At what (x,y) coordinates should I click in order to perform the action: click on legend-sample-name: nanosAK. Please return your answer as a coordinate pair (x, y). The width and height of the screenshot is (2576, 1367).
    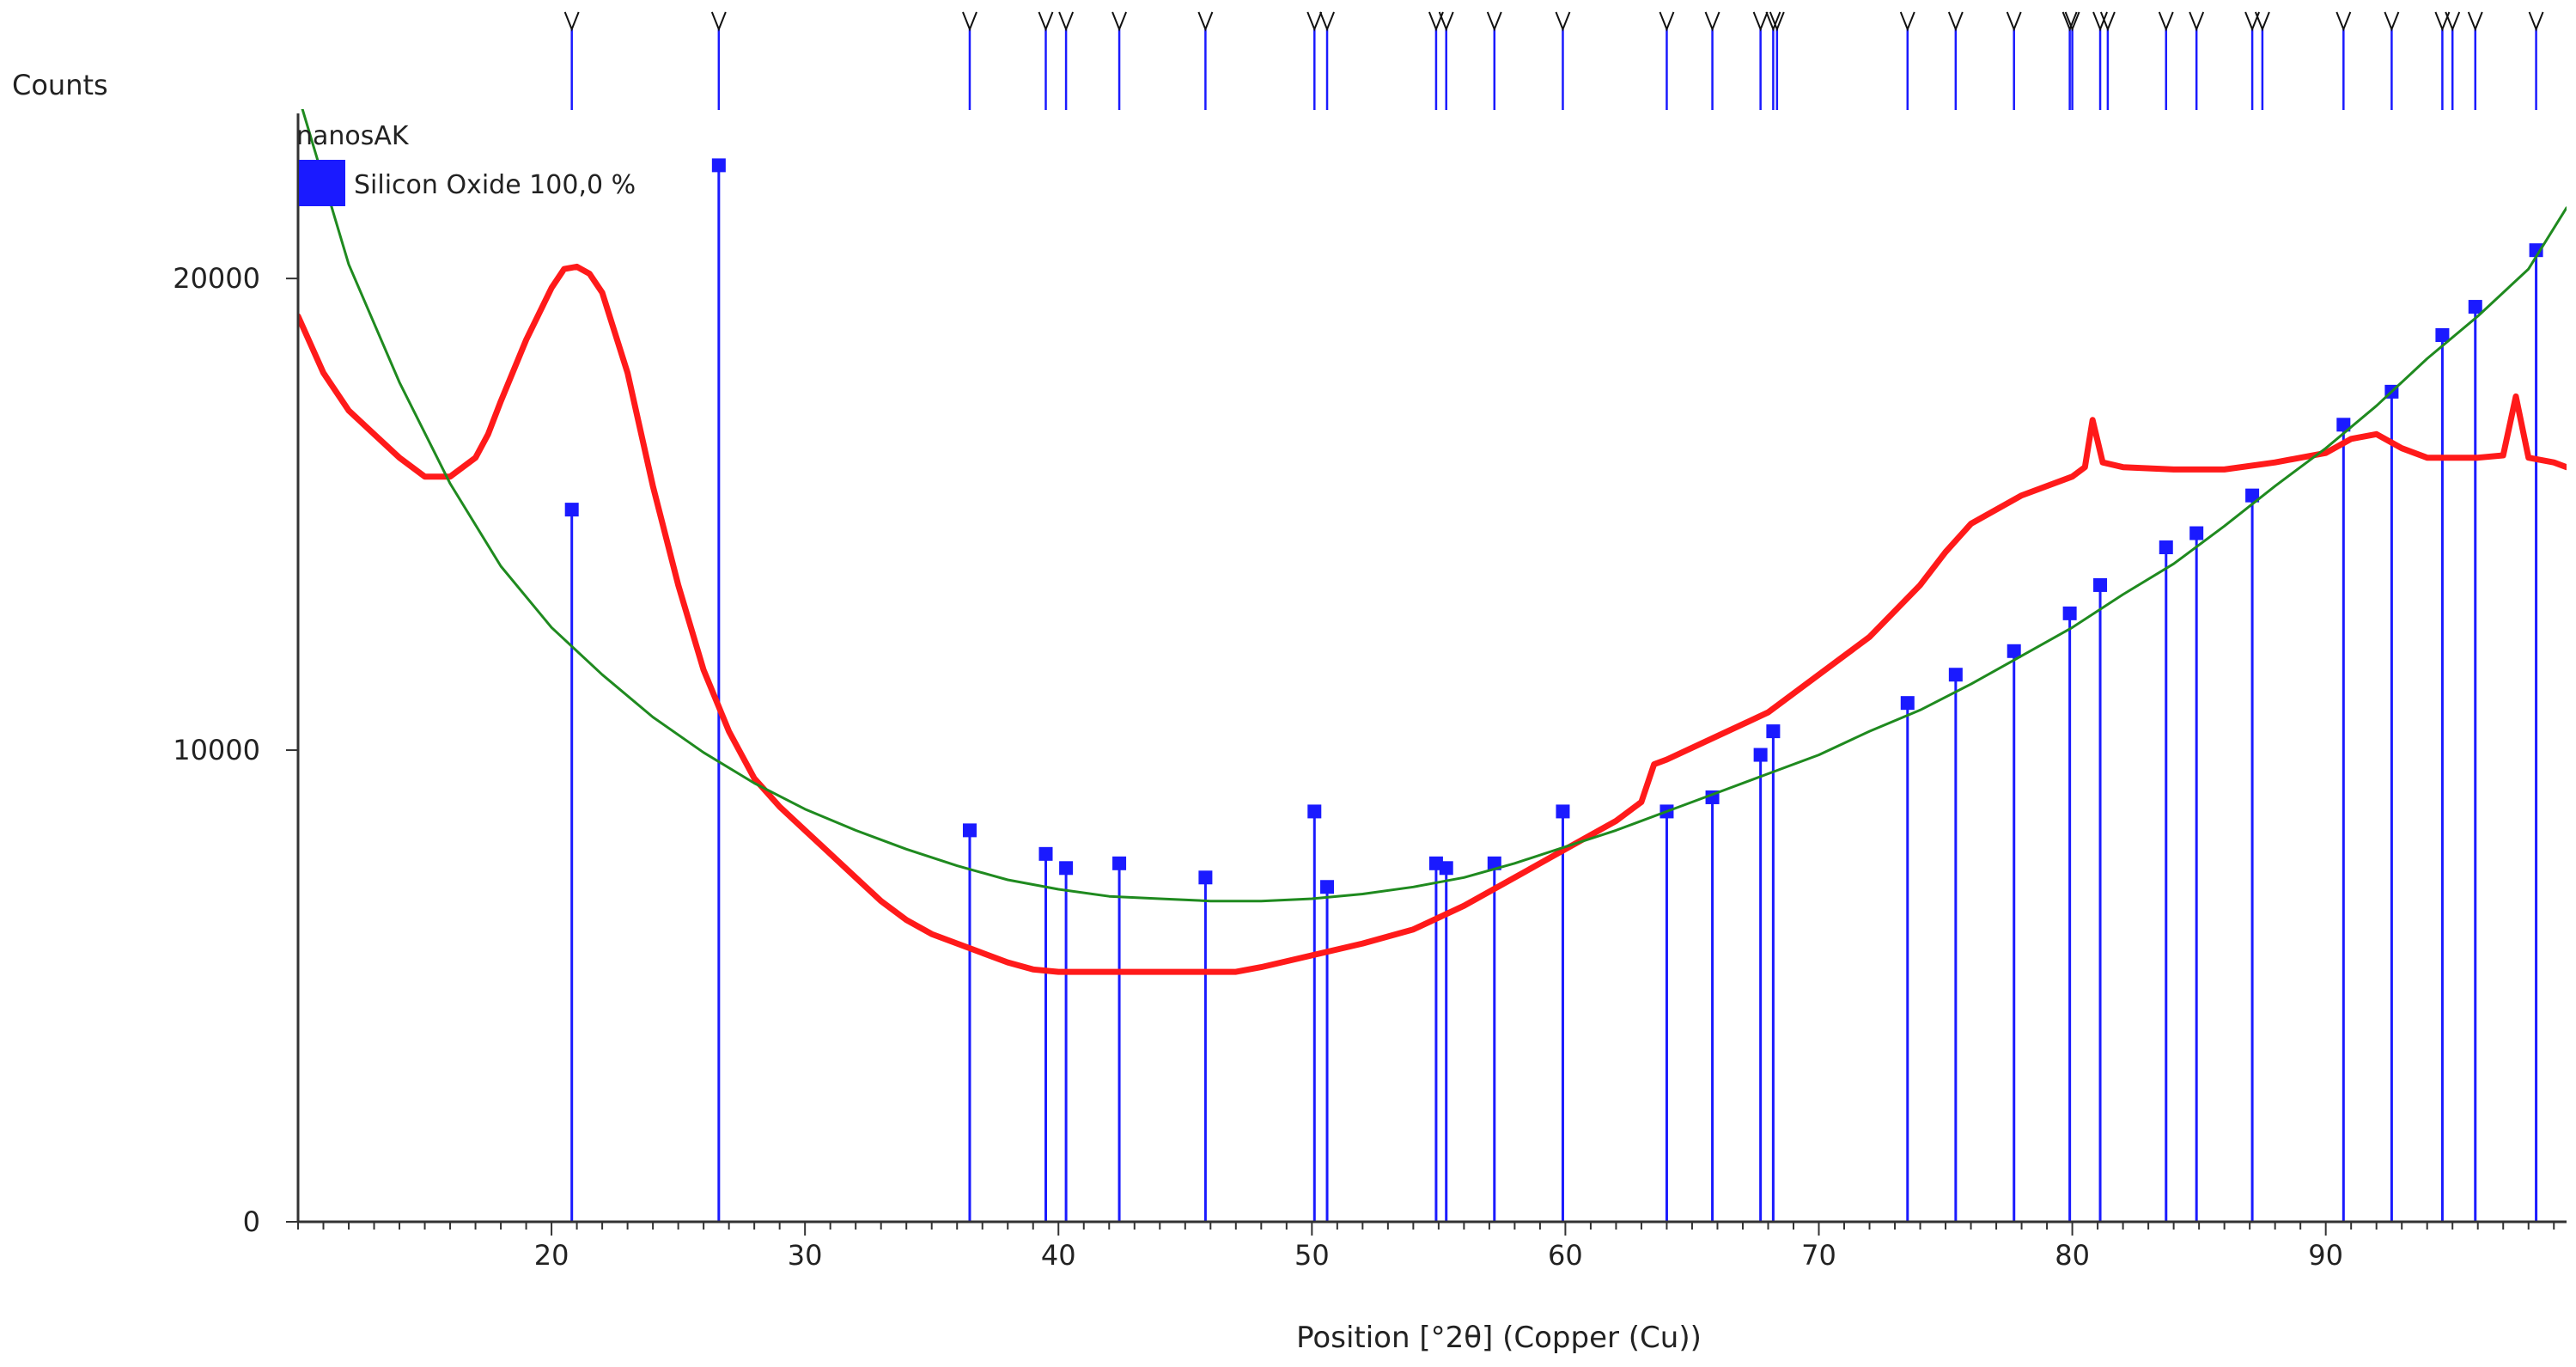
    Looking at the image, I should click on (353, 136).